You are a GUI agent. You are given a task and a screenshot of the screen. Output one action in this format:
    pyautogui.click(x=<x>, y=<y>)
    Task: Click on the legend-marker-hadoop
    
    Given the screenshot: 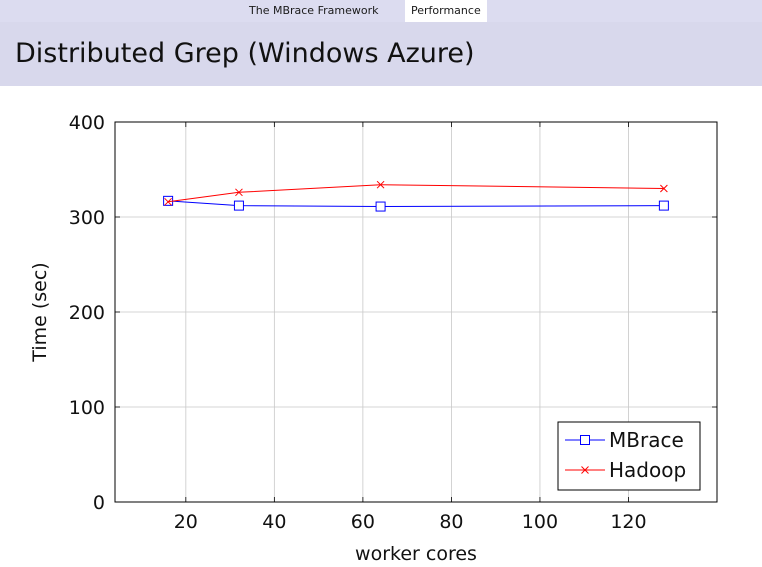 What is the action you would take?
    pyautogui.click(x=585, y=470)
    